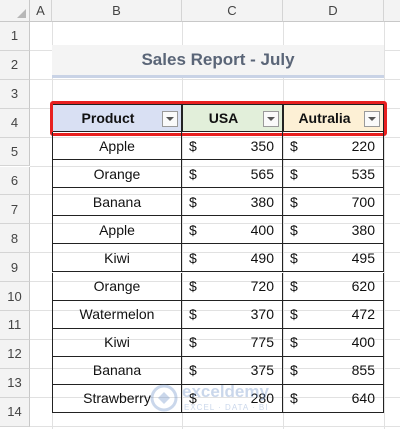 The height and width of the screenshot is (429, 400). What do you see at coordinates (117, 398) in the screenshot?
I see `product-cell: Strawberry` at bounding box center [117, 398].